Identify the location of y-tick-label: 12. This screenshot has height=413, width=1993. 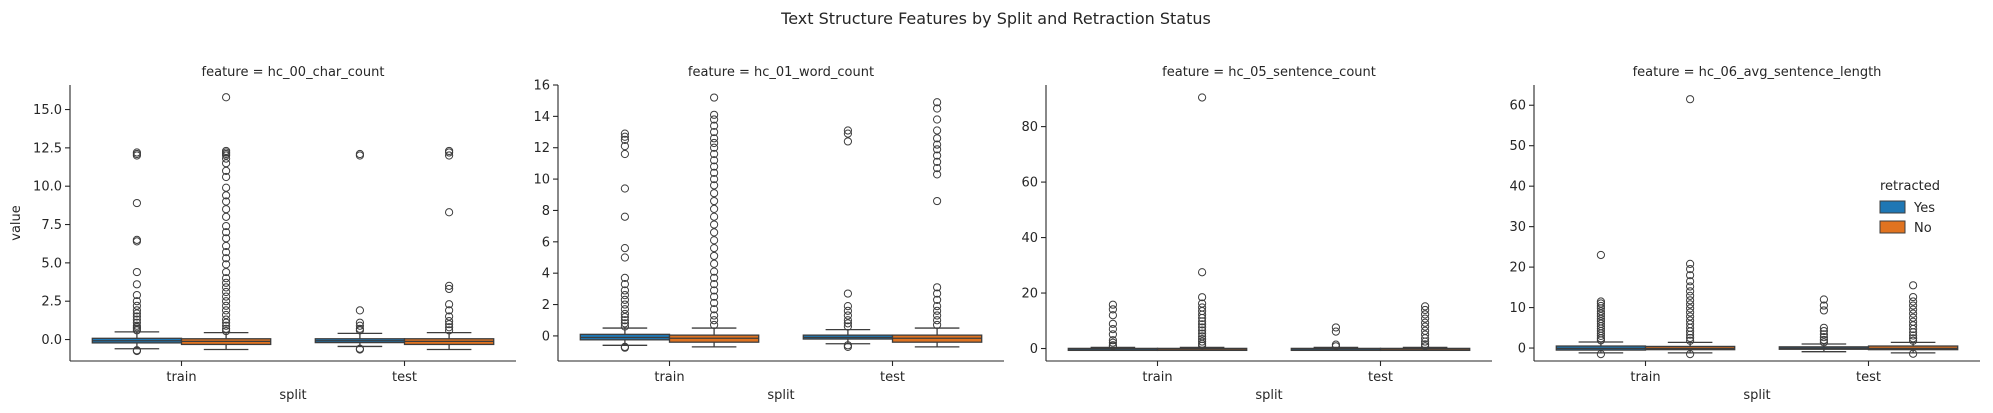
(541, 148).